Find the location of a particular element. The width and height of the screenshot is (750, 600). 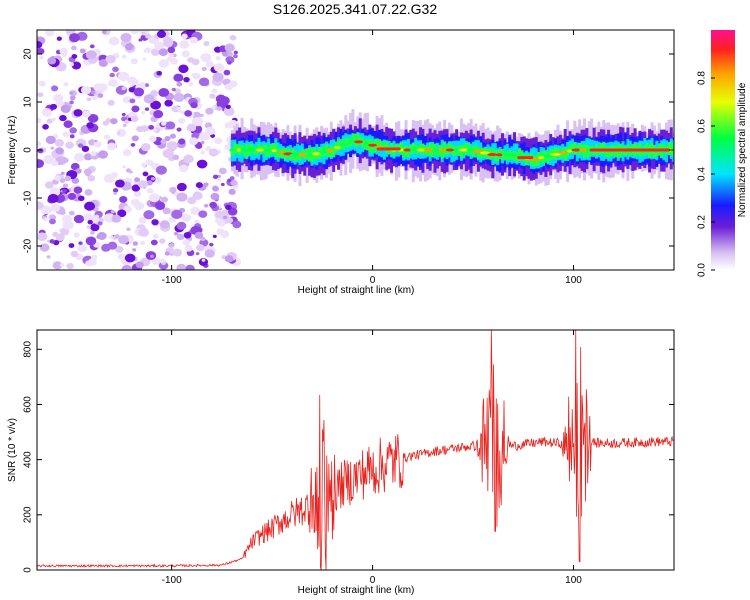

colorbar-ticks: 0.0 0.2 0.4 0.6 0.8 is located at coordinates (706, 174).